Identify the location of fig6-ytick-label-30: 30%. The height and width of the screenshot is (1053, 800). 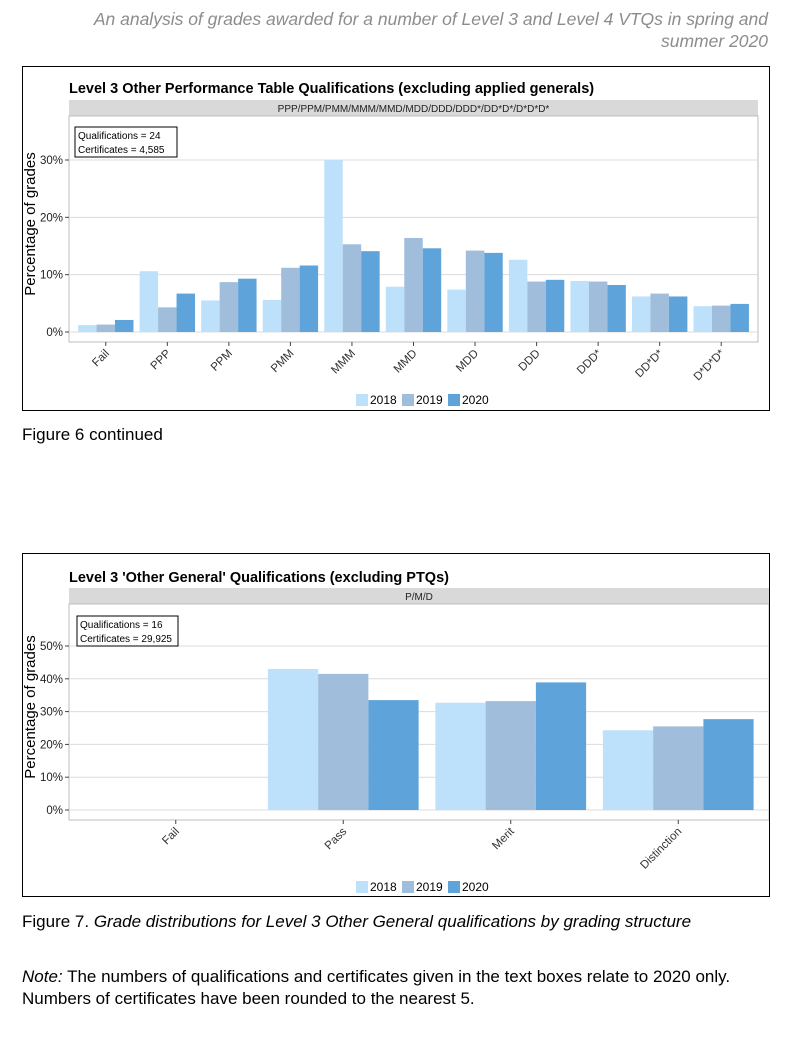
(51, 161).